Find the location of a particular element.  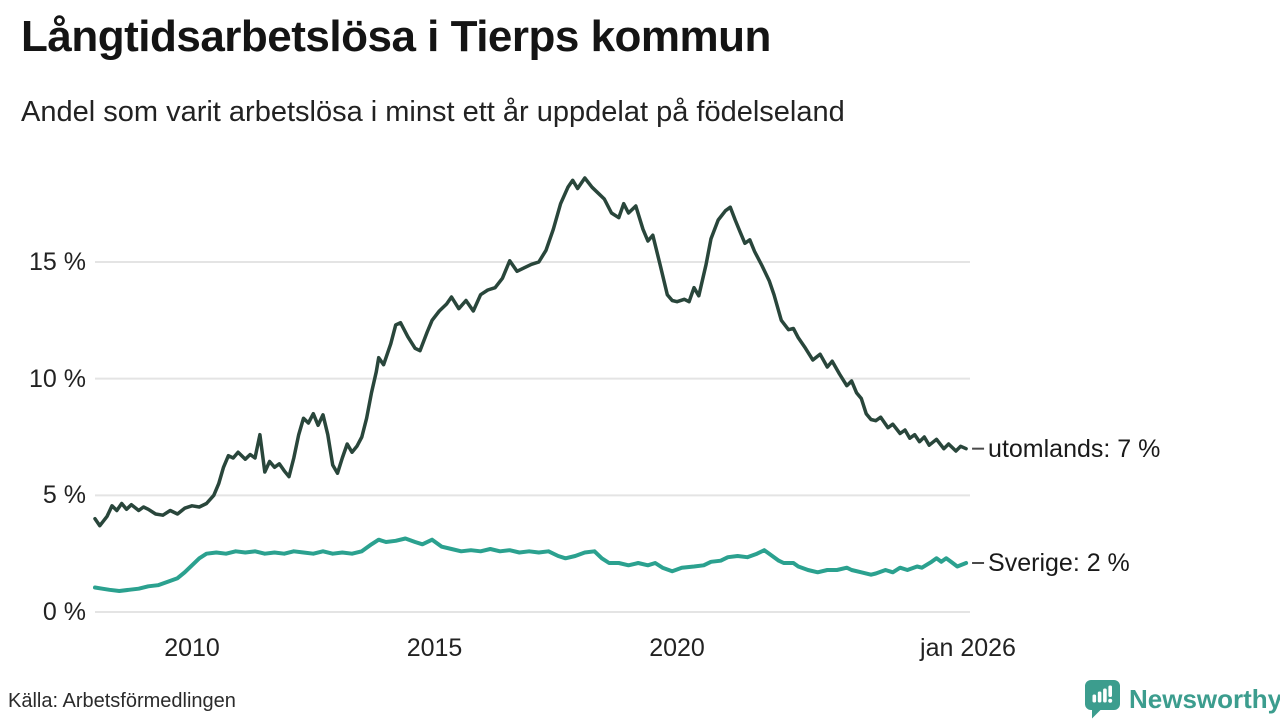

source-note: Källa: Arbetsförmedlingen is located at coordinates (122, 701).